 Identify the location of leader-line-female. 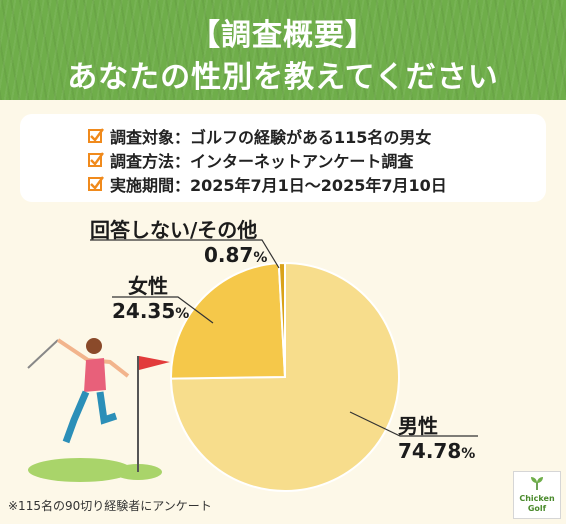
(163, 310).